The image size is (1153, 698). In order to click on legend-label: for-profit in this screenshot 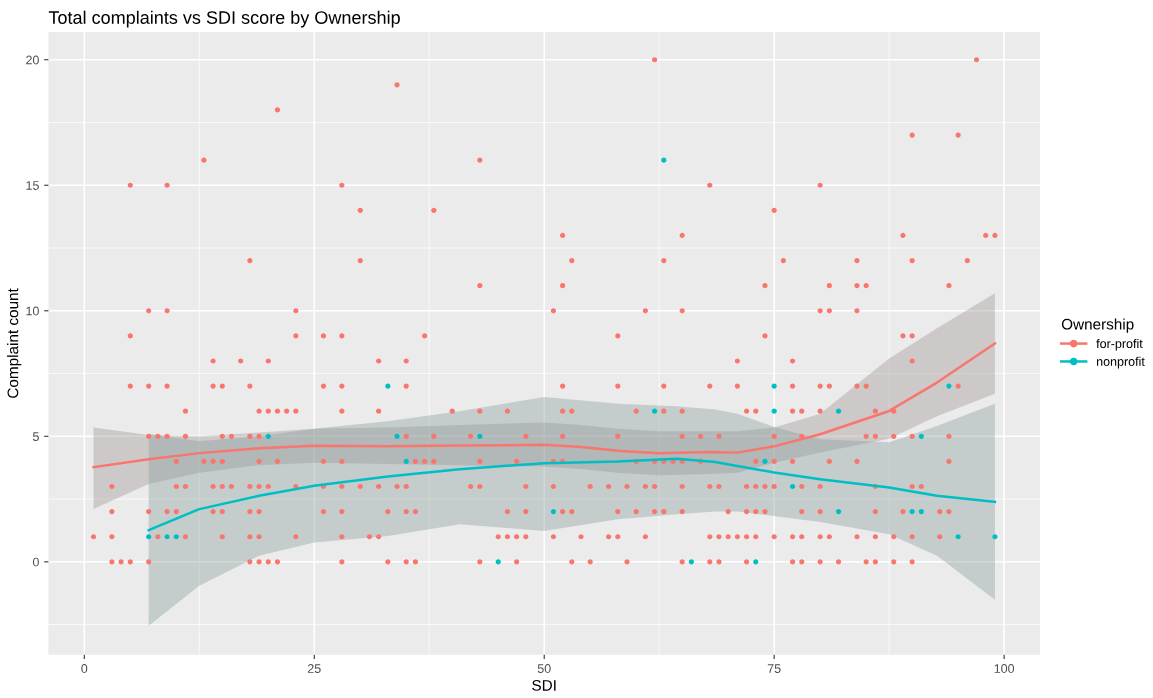, I will do `click(1119, 344)`.